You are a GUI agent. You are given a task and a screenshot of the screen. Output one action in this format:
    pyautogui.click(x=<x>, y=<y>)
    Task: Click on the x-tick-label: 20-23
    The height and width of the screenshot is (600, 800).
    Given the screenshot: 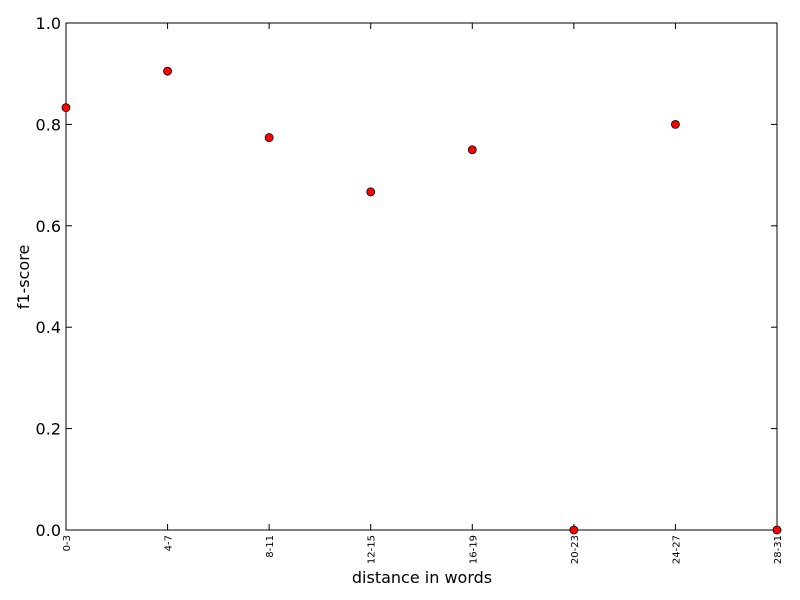 What is the action you would take?
    pyautogui.click(x=575, y=549)
    